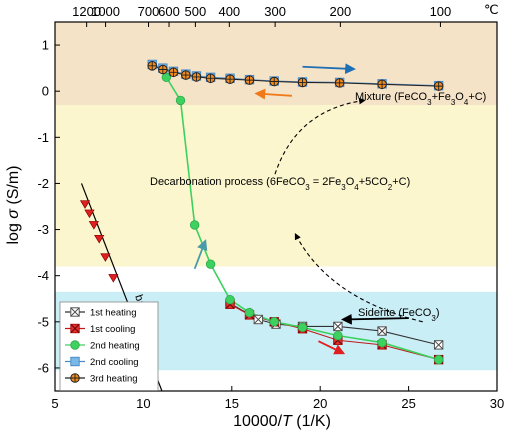 The height and width of the screenshot is (436, 512). I want to click on x-axis-title: 10000/T (1/K), so click(282, 421).